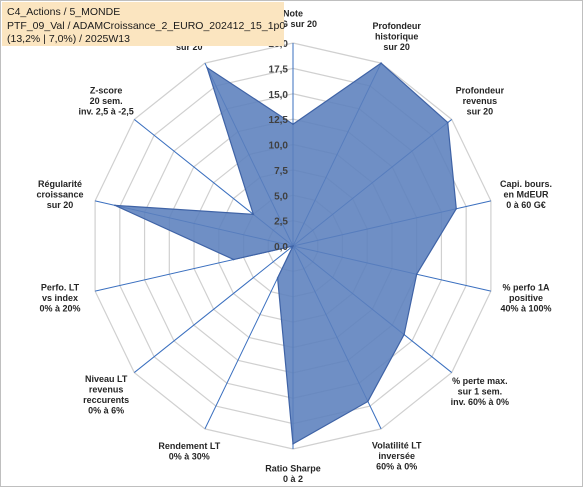 The height and width of the screenshot is (487, 583). Describe the element at coordinates (526, 205) in the screenshot. I see `axis-label-line: 0 à 60 G€` at that location.